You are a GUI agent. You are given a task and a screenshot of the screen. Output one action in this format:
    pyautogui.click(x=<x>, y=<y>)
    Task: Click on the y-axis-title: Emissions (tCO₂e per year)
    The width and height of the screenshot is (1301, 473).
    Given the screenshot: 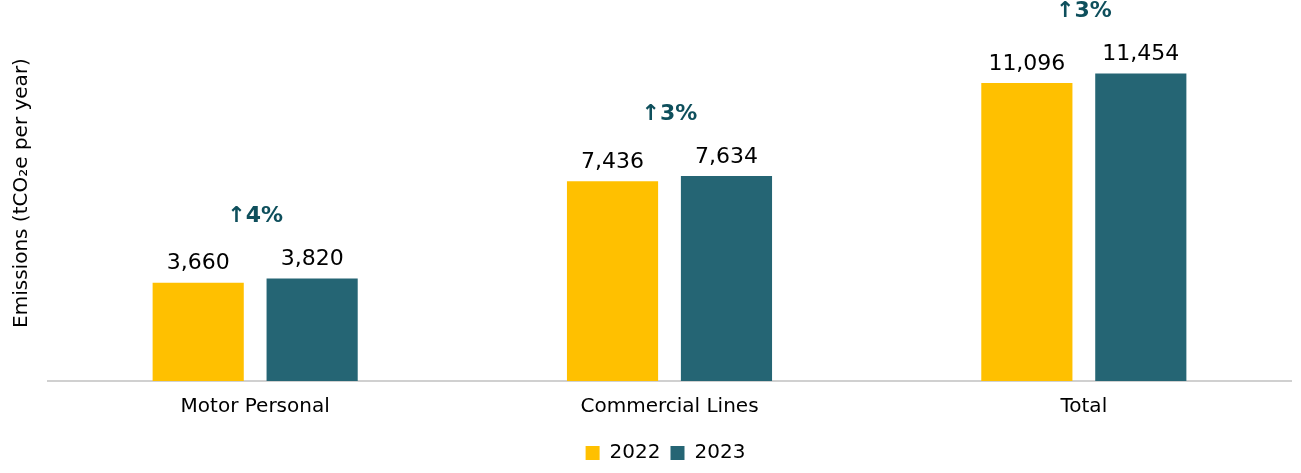 What is the action you would take?
    pyautogui.click(x=20, y=193)
    